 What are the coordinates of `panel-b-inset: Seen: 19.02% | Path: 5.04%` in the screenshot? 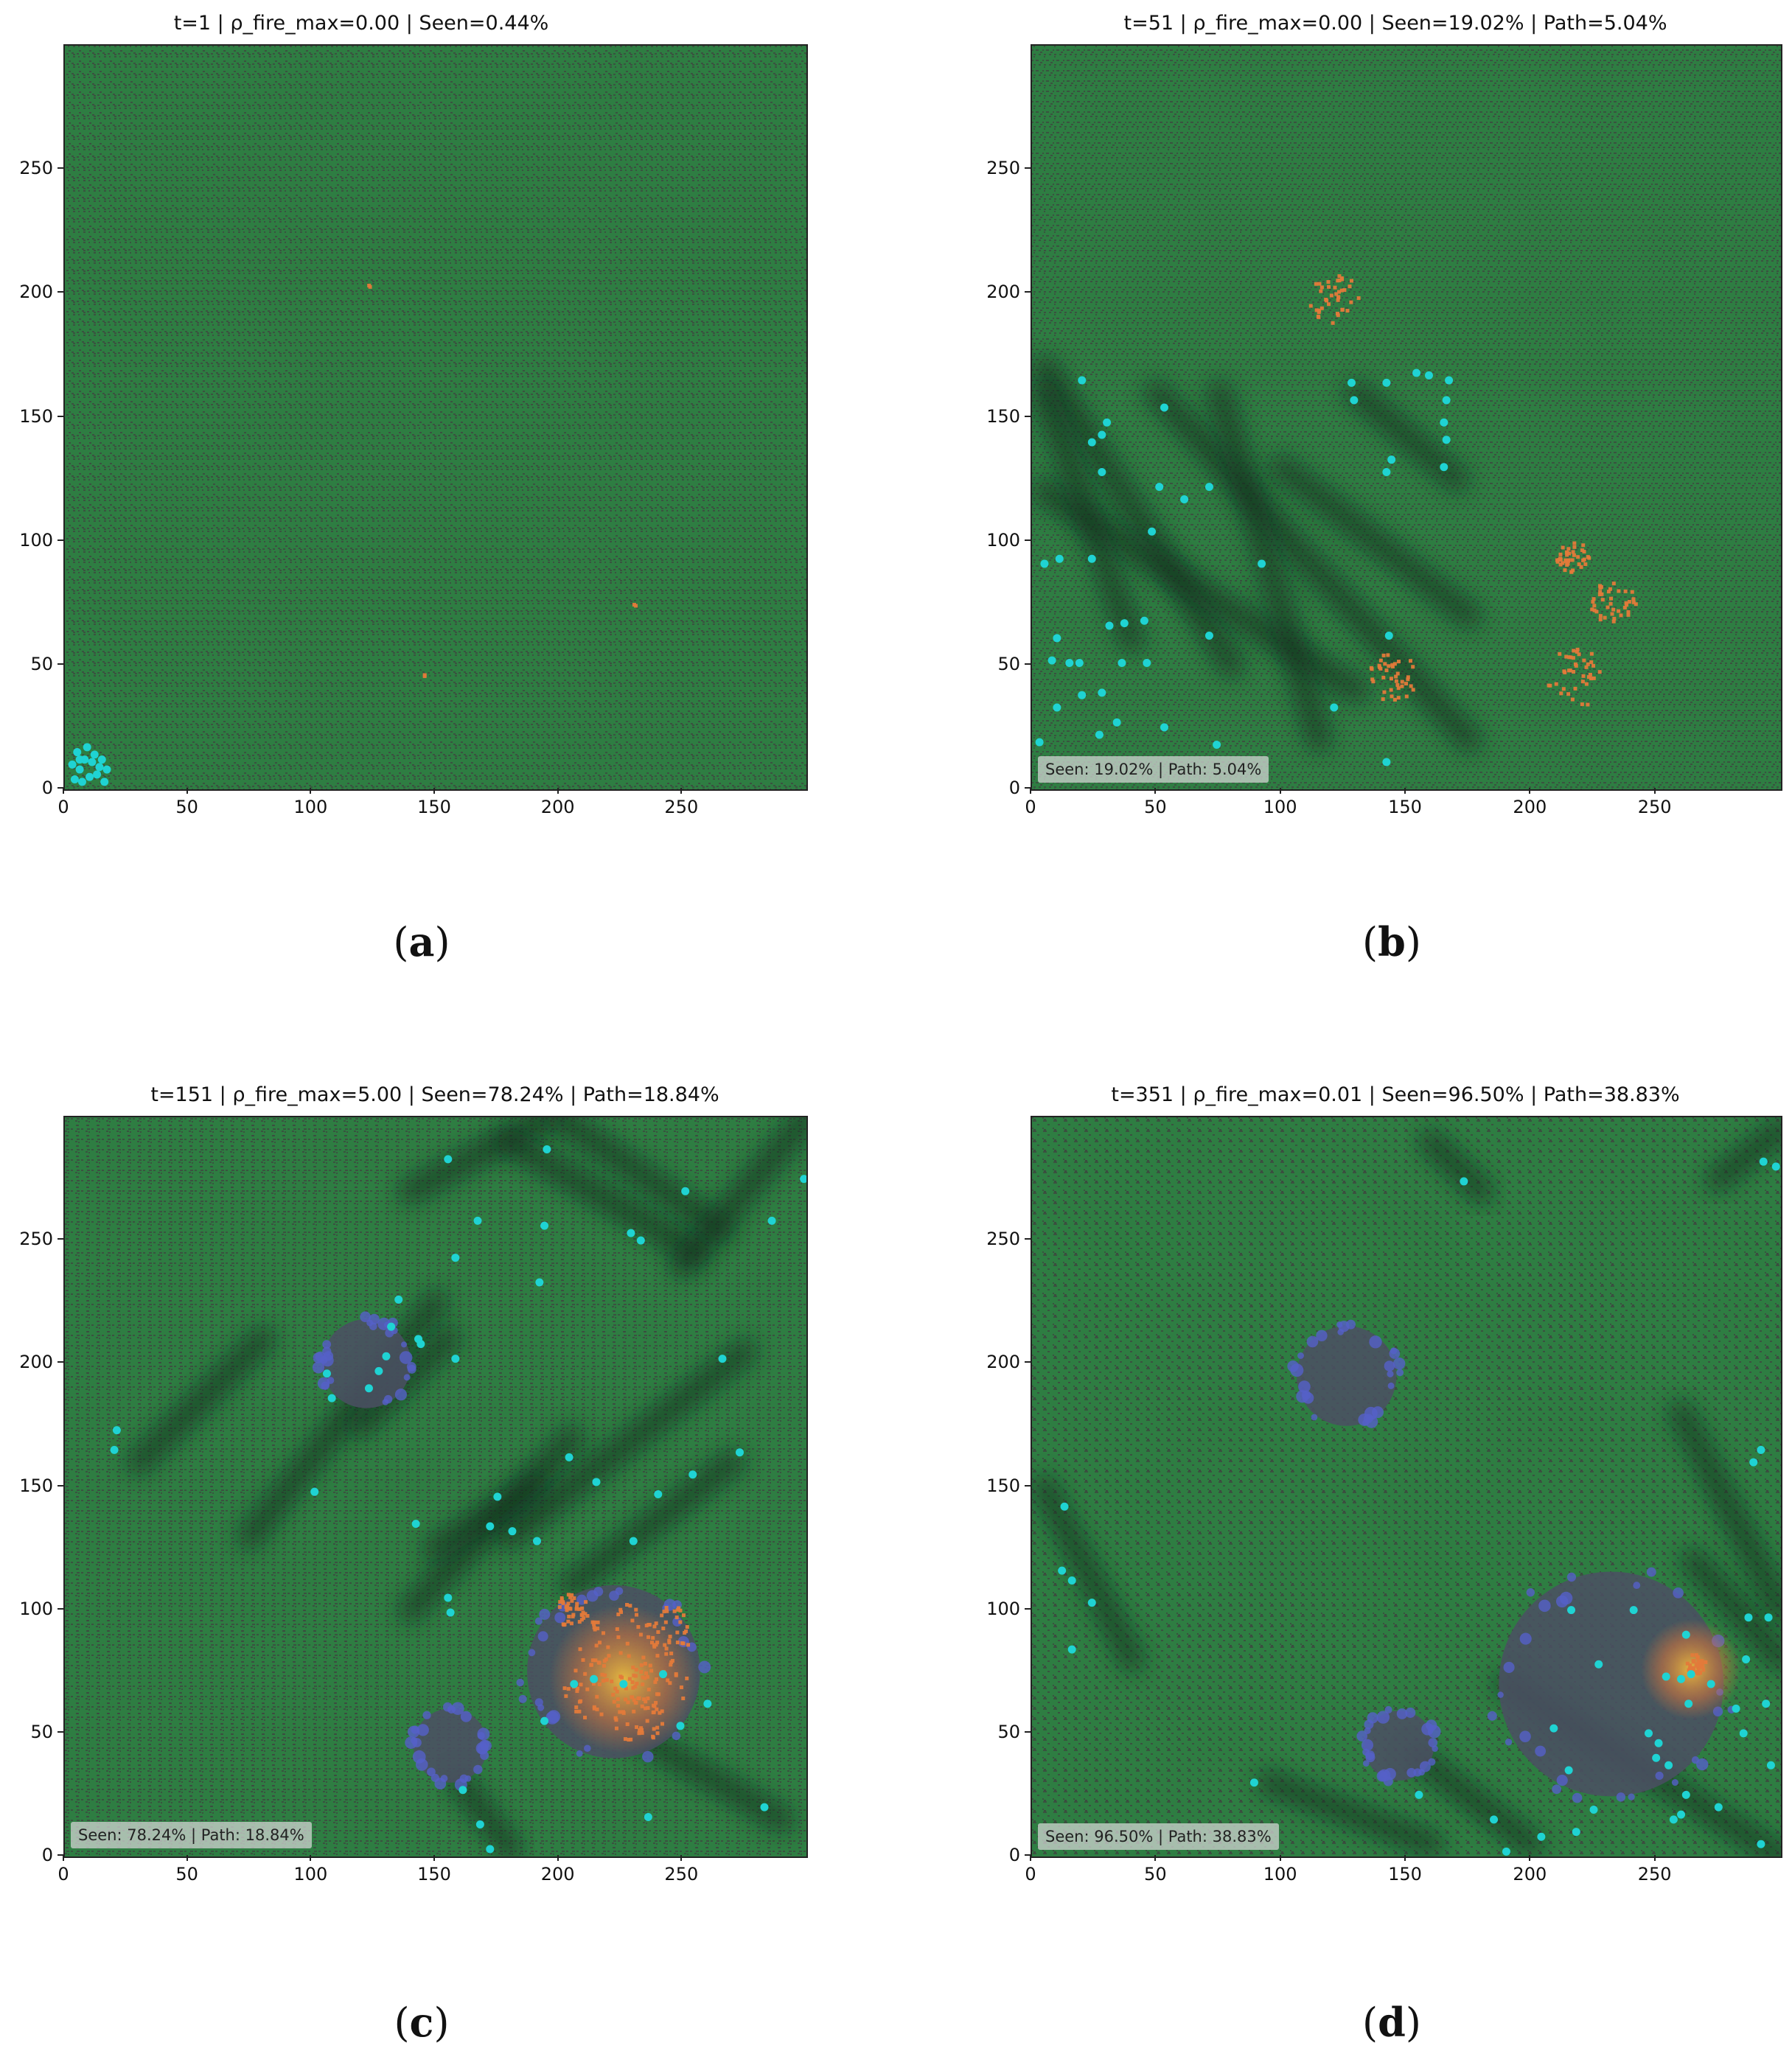 It's located at (1153, 769).